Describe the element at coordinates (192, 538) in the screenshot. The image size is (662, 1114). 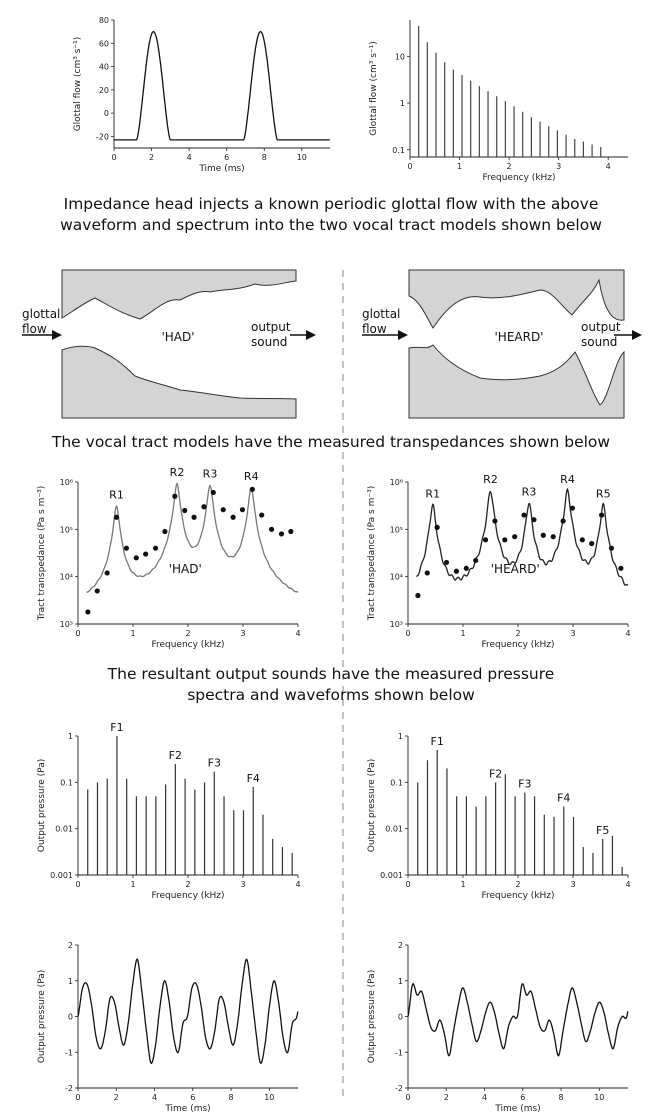
I see `transpedance-had-curve` at that location.